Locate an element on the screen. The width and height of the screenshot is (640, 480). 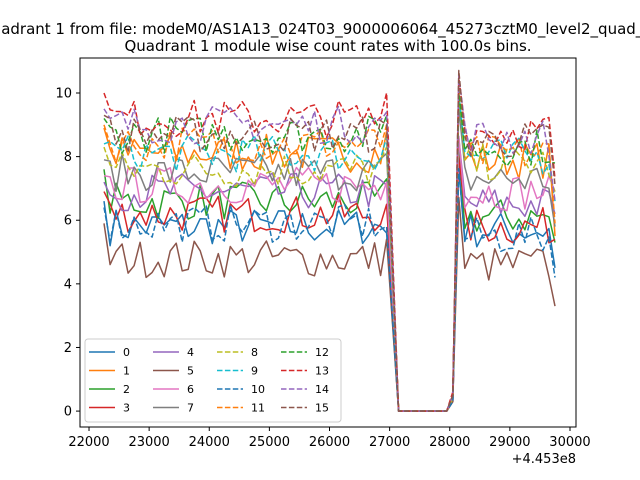
legend-label-13: 13 is located at coordinates (322, 371).